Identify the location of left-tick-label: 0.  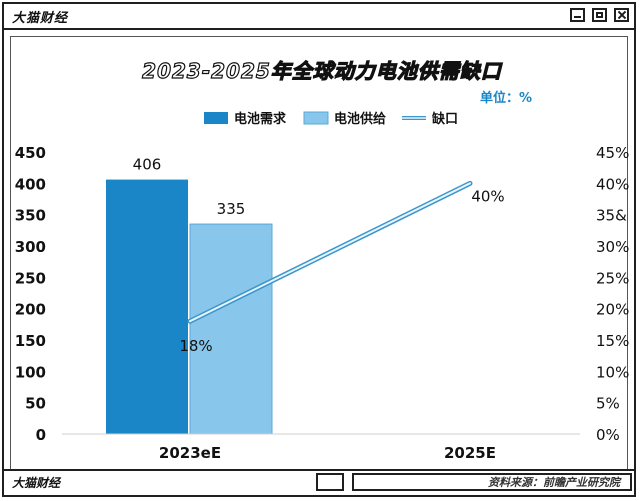
(41, 435).